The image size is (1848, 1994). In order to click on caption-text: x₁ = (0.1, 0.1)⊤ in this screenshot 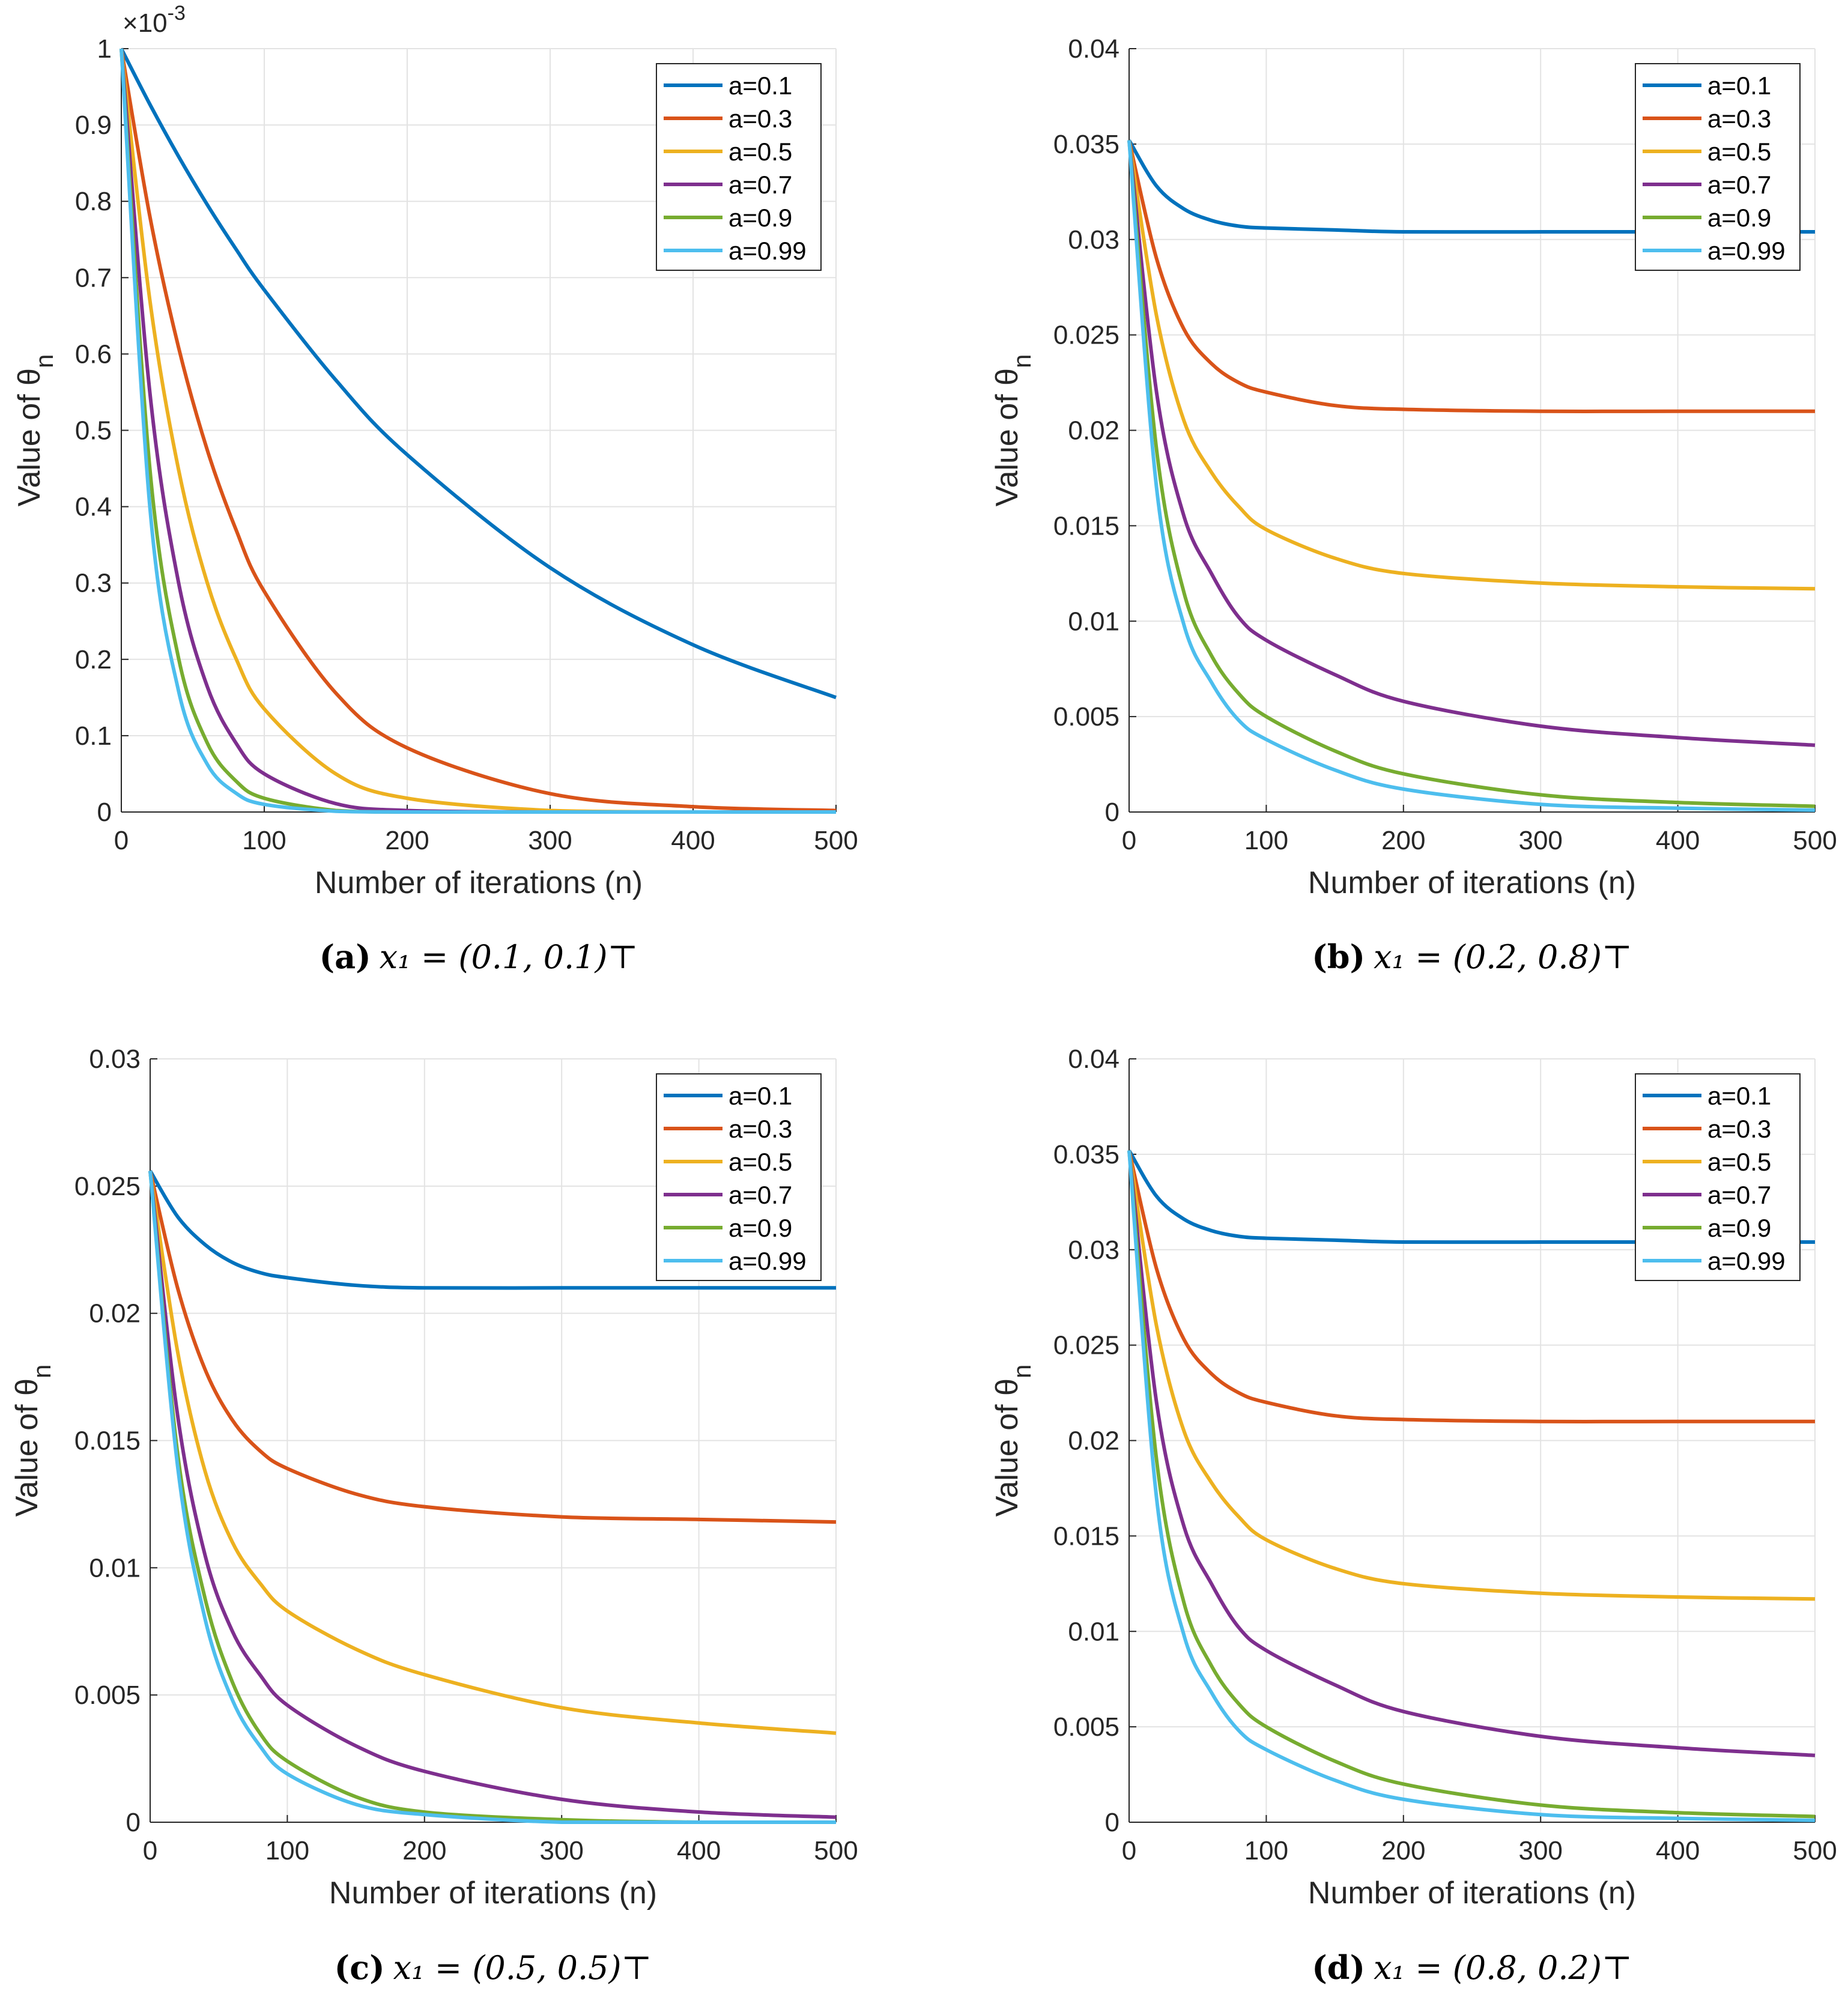, I will do `click(509, 957)`.